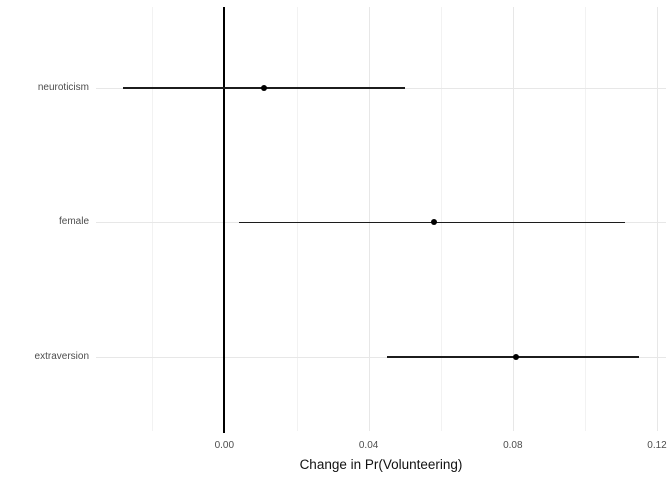 Image resolution: width=672 pixels, height=480 pixels. What do you see at coordinates (224, 220) in the screenshot?
I see `zero-reference-line` at bounding box center [224, 220].